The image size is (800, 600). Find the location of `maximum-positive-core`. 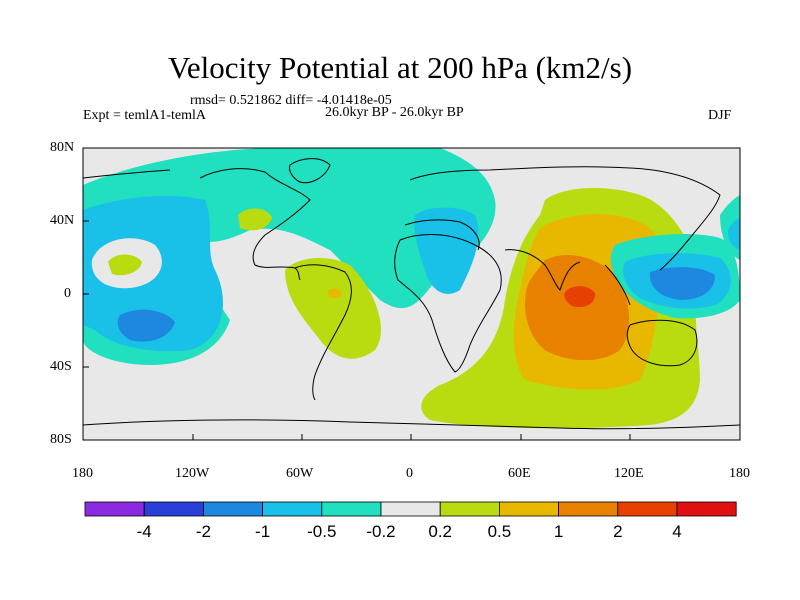

maximum-positive-core is located at coordinates (580, 297).